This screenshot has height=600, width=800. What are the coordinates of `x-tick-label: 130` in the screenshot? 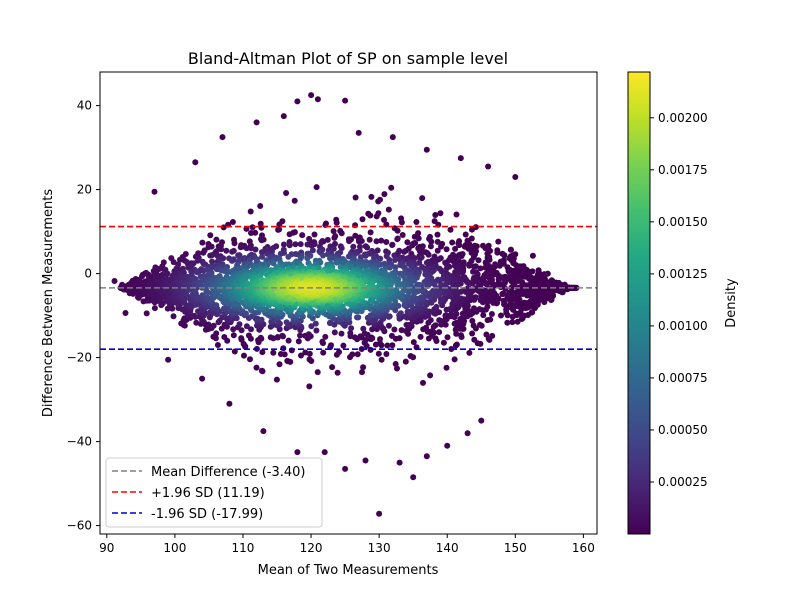 It's located at (379, 548).